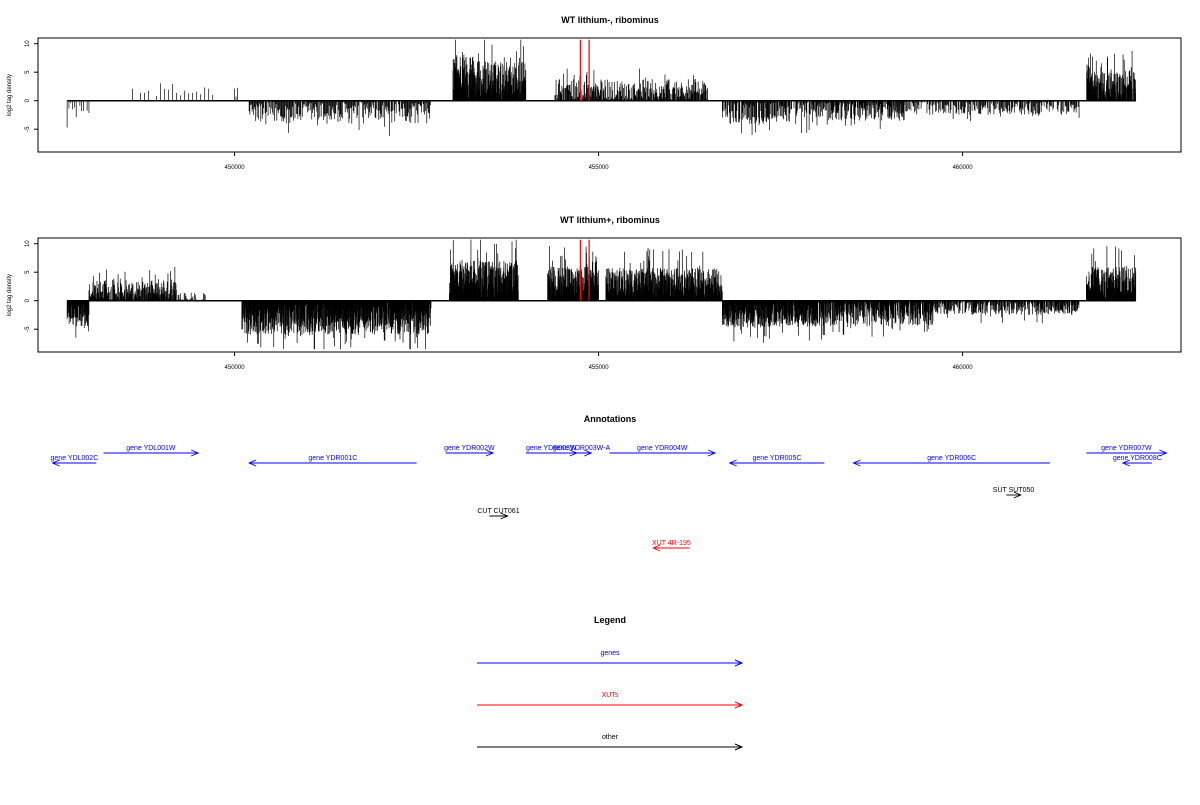 Image resolution: width=1200 pixels, height=805 pixels. What do you see at coordinates (610, 220) in the screenshot?
I see `track-title: WT lithium+, ribominus` at bounding box center [610, 220].